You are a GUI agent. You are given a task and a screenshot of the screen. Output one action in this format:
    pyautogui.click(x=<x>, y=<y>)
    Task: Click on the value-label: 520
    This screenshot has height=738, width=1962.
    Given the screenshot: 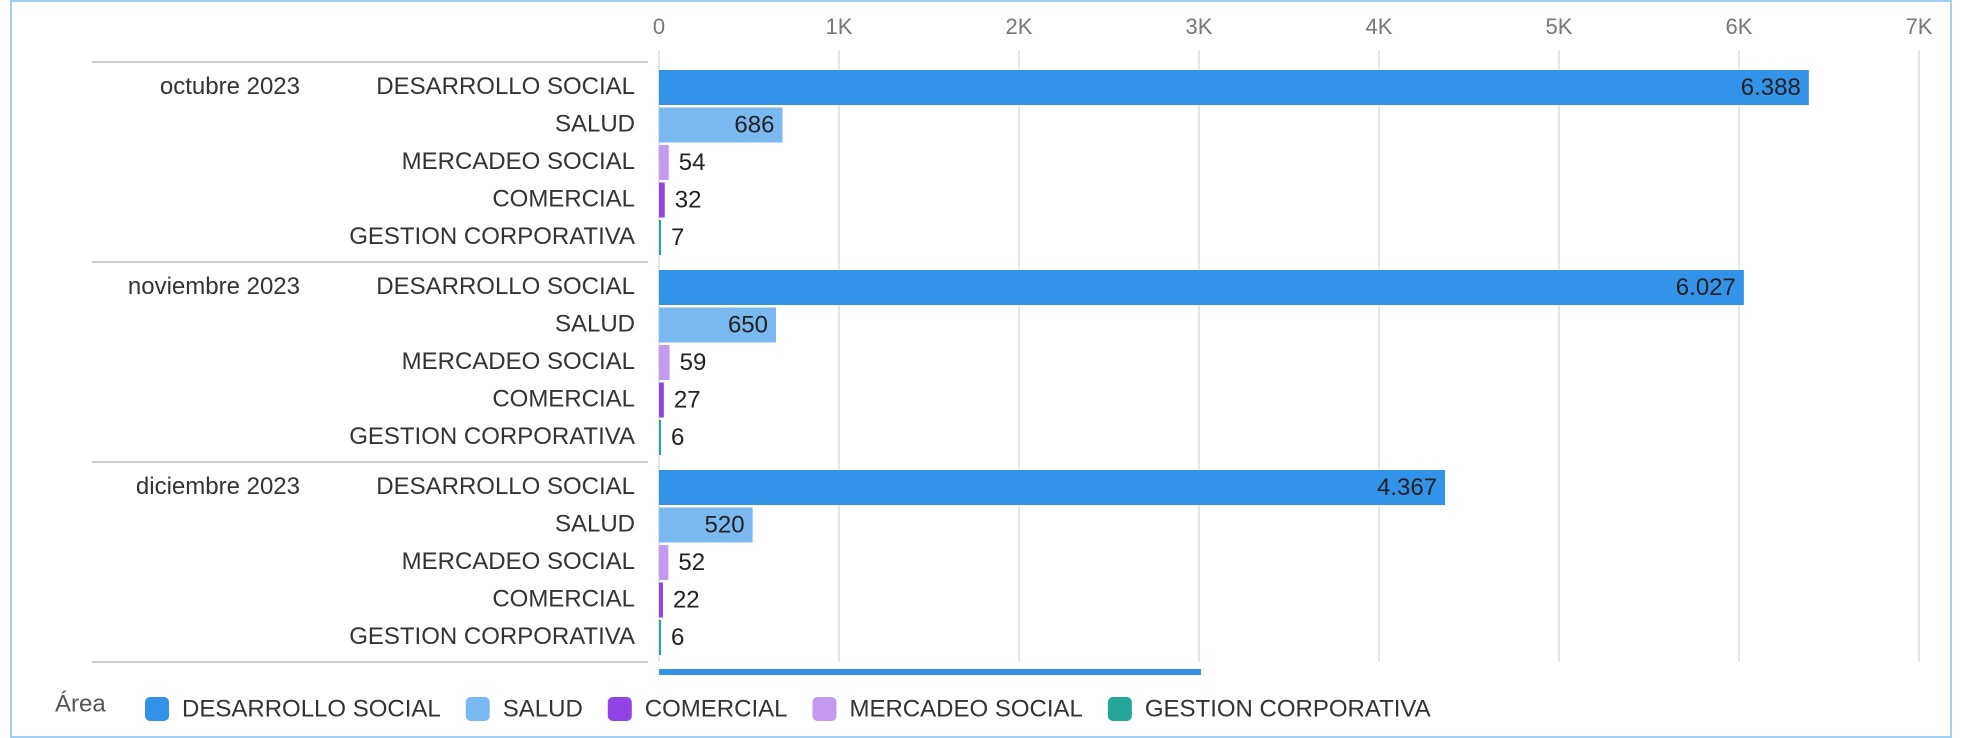 What is the action you would take?
    pyautogui.click(x=725, y=524)
    